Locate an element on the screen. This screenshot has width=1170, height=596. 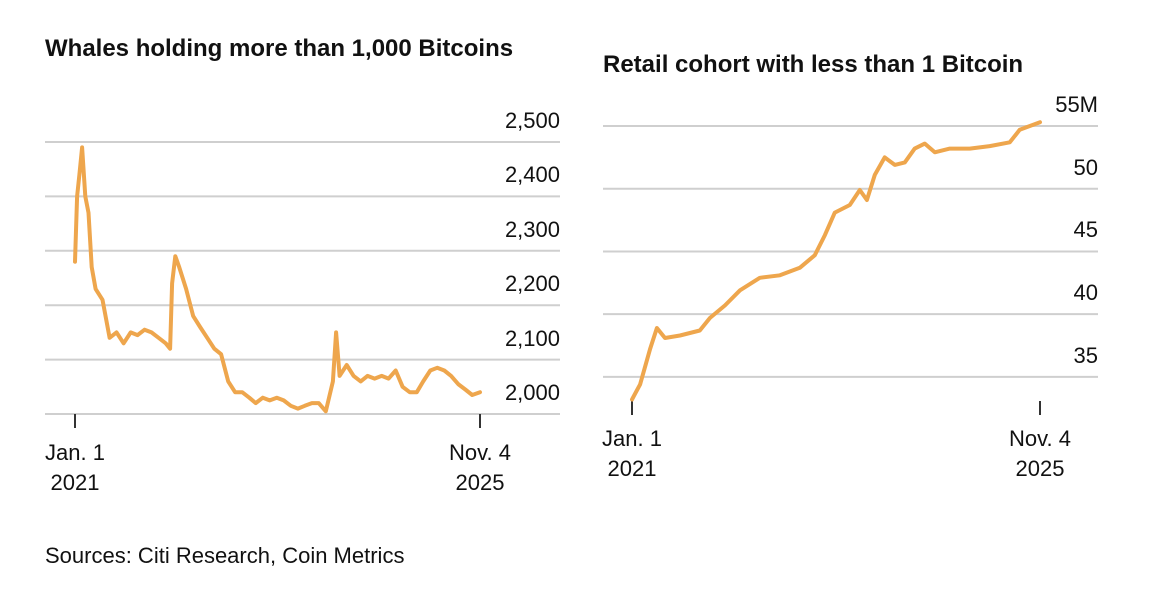
y-tick-label: 2,200 is located at coordinates (532, 284).